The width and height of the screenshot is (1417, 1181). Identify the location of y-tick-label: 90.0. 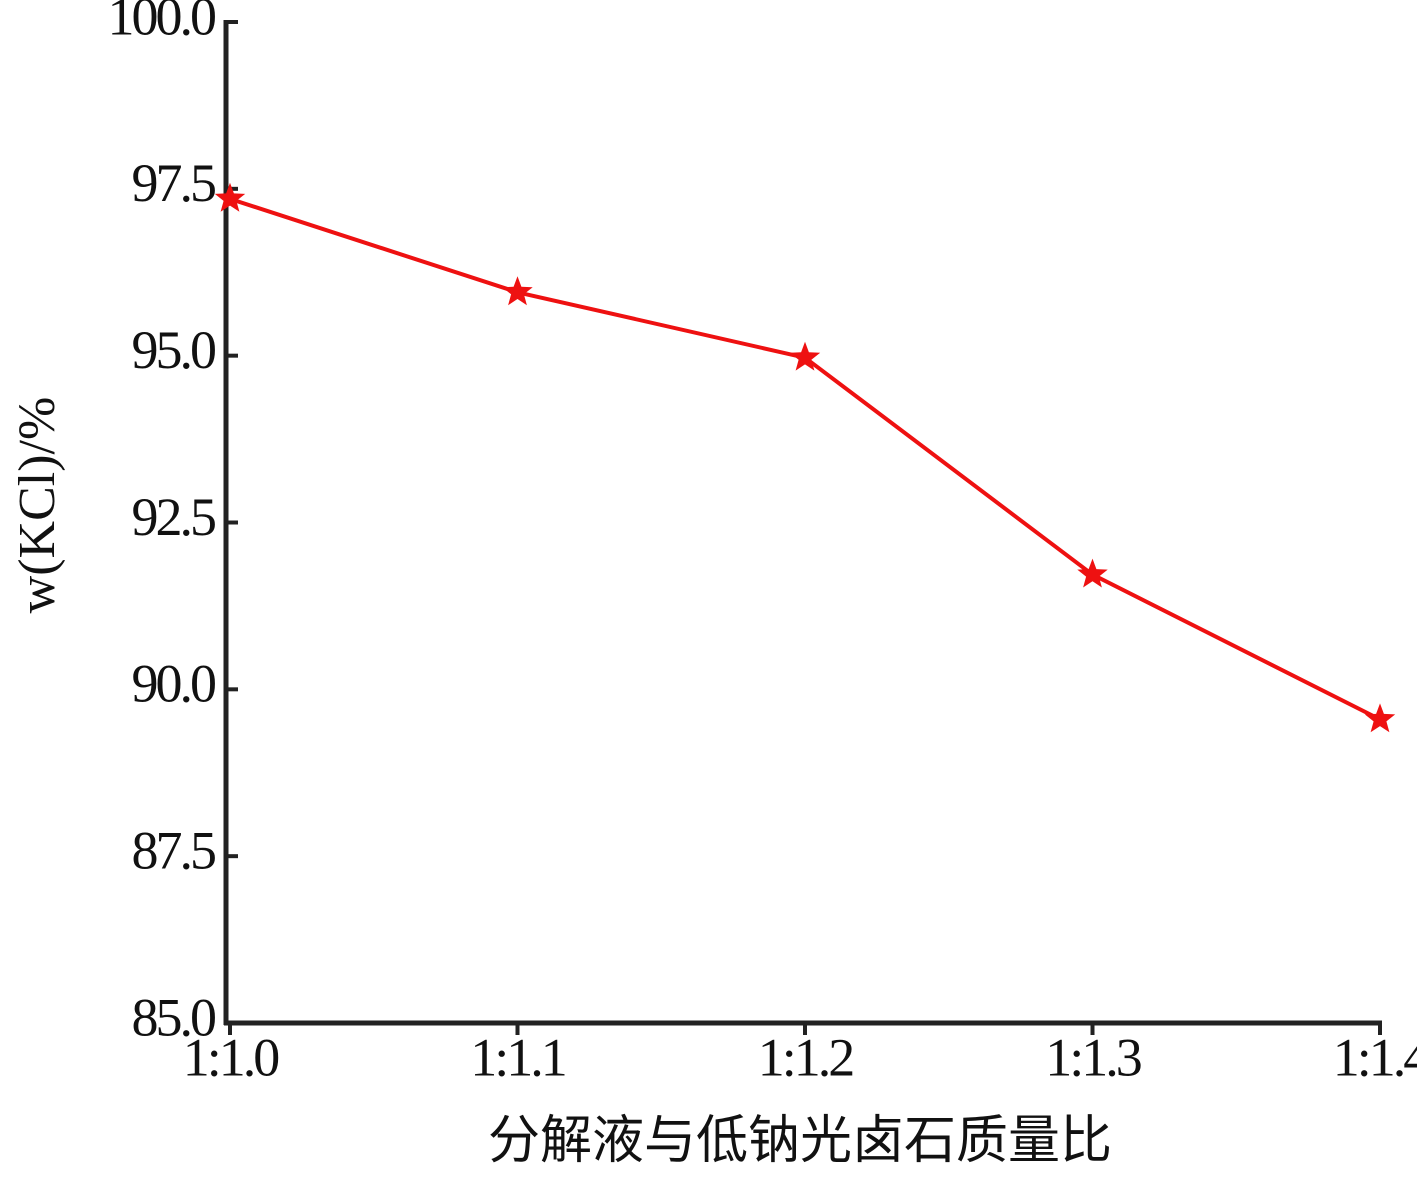
(174, 684).